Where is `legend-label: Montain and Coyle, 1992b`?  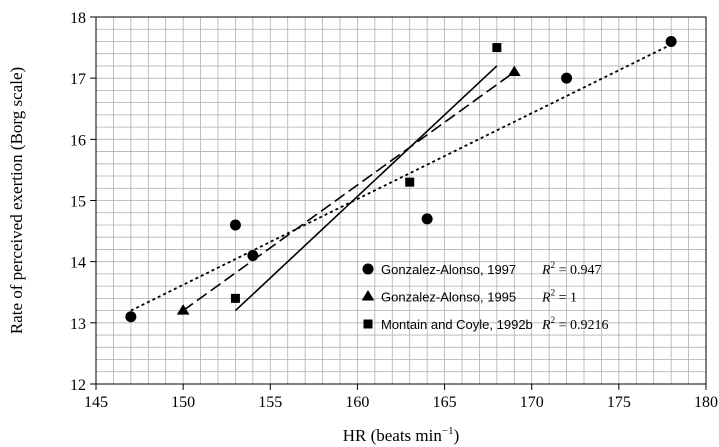 legend-label: Montain and Coyle, 1992b is located at coordinates (457, 324).